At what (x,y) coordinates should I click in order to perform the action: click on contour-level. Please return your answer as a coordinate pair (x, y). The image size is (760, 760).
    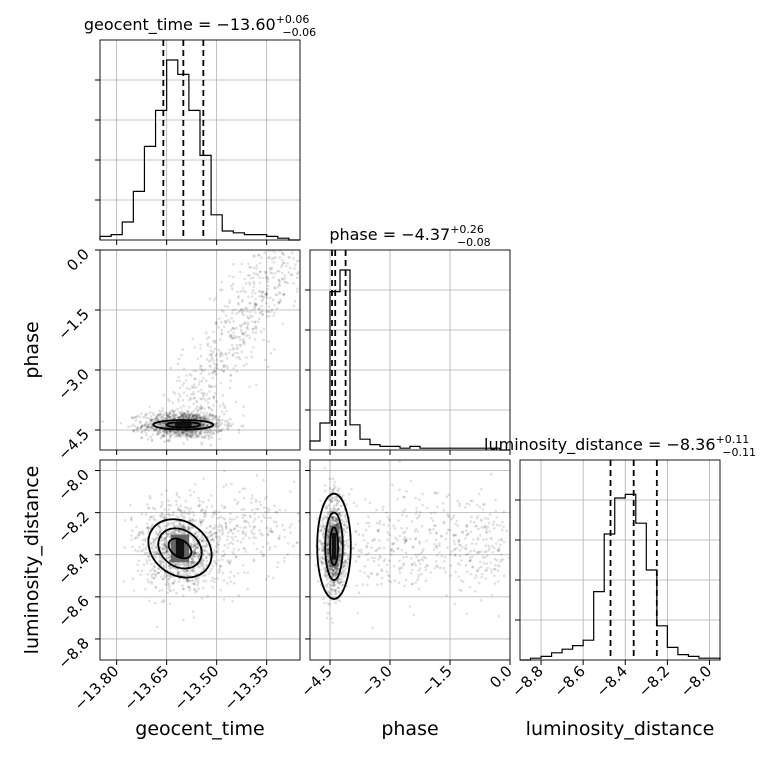
    Looking at the image, I should click on (334, 546).